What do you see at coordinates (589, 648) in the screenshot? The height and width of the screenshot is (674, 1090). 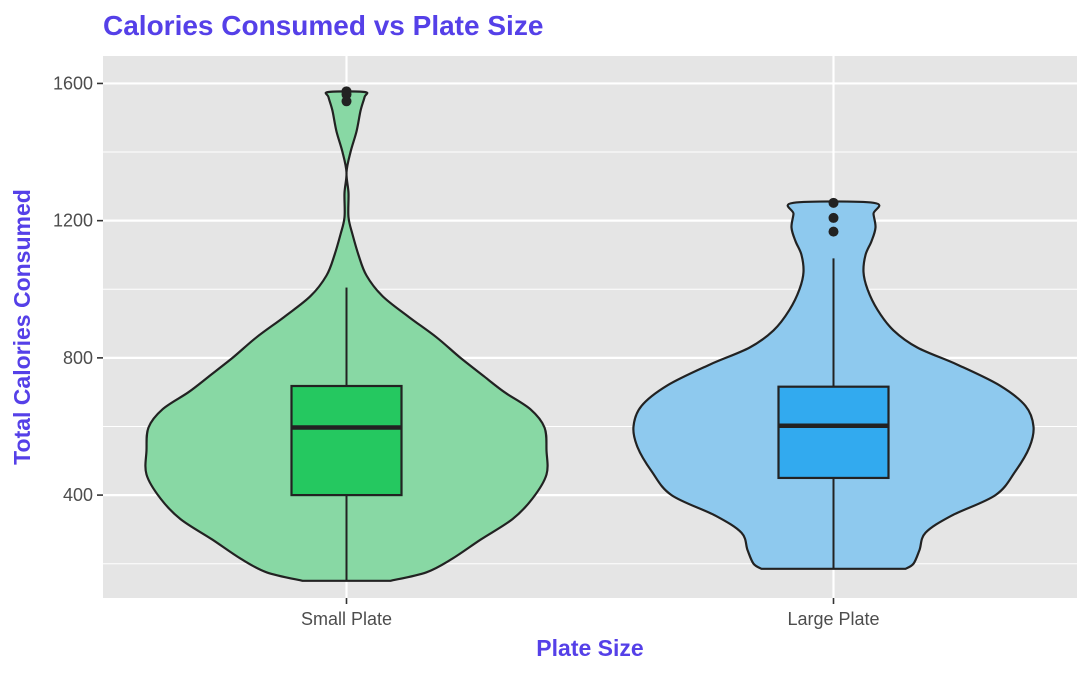 I see `x-axis-title: Plate Size` at bounding box center [589, 648].